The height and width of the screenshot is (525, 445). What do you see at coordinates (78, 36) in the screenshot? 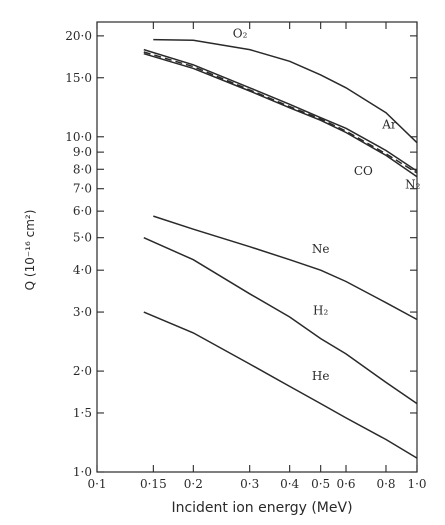
I see `y-tick-label-12: 20·0` at bounding box center [78, 36].